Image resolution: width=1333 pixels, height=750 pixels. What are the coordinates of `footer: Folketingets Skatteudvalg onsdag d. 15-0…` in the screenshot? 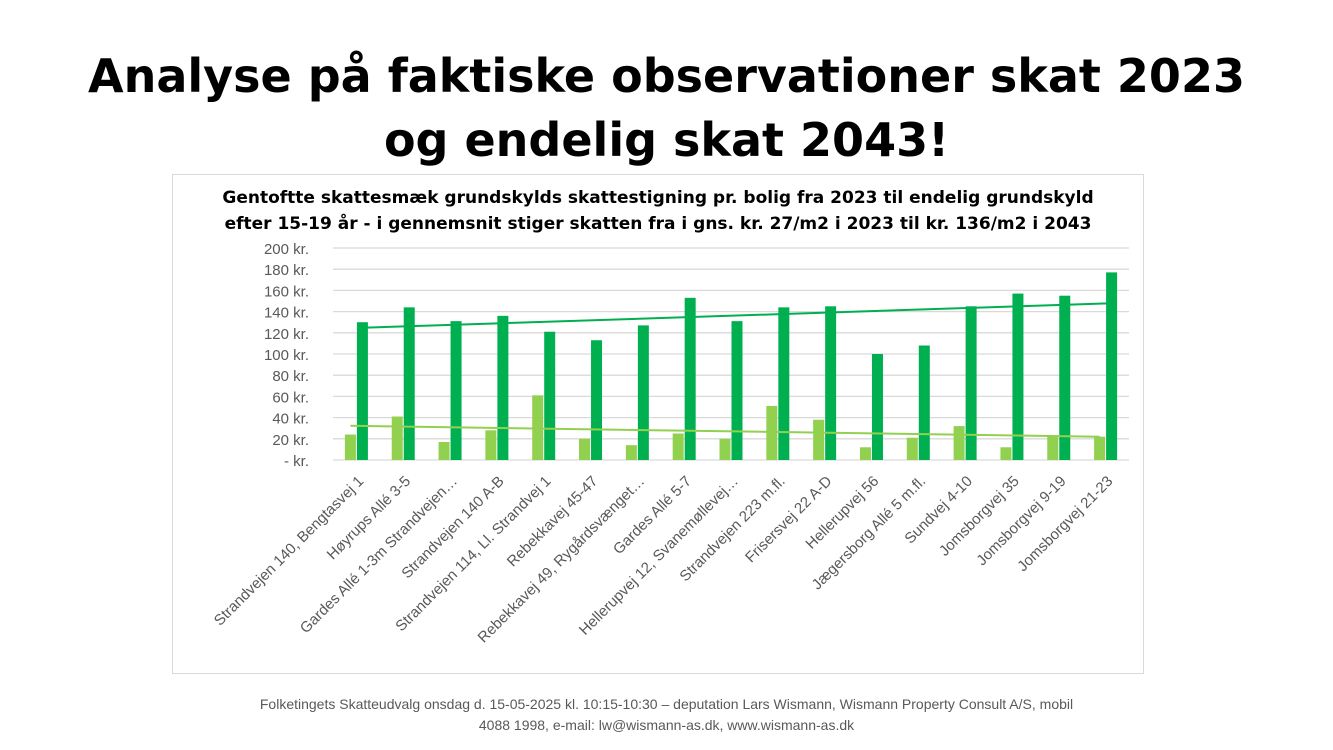 It's located at (666, 715).